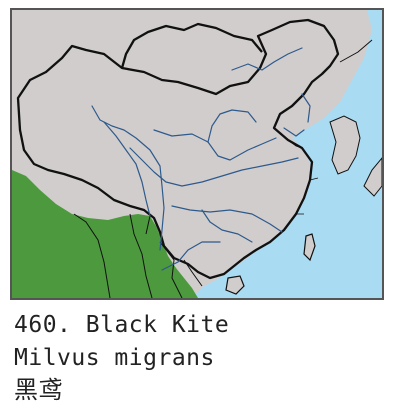  What do you see at coordinates (309, 247) in the screenshot?
I see `taiwan-island` at bounding box center [309, 247].